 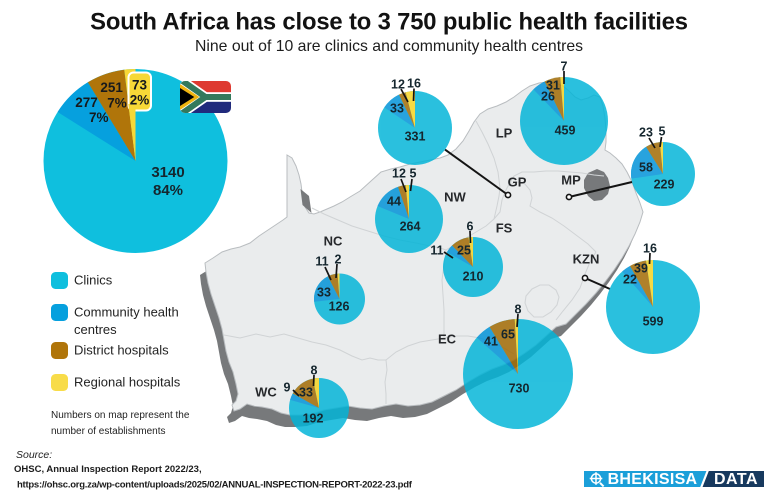 What do you see at coordinates (93, 280) in the screenshot?
I see `svg-text: Clinics` at bounding box center [93, 280].